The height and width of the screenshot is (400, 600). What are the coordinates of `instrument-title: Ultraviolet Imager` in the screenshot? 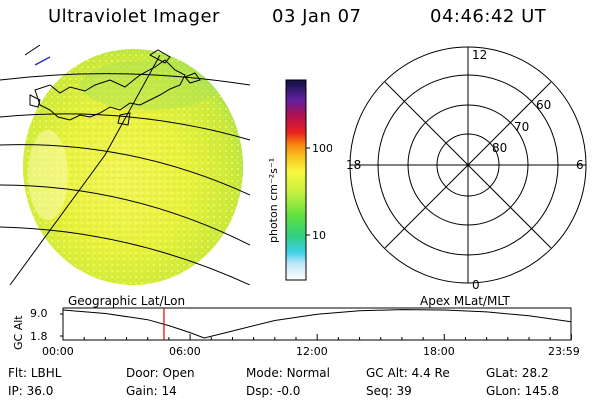 It's located at (134, 16).